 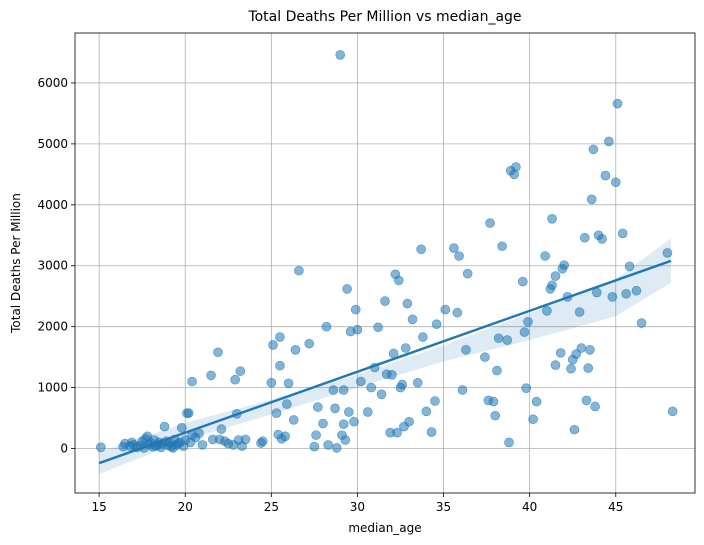 I want to click on y-tick-label: 5000, so click(x=52, y=144).